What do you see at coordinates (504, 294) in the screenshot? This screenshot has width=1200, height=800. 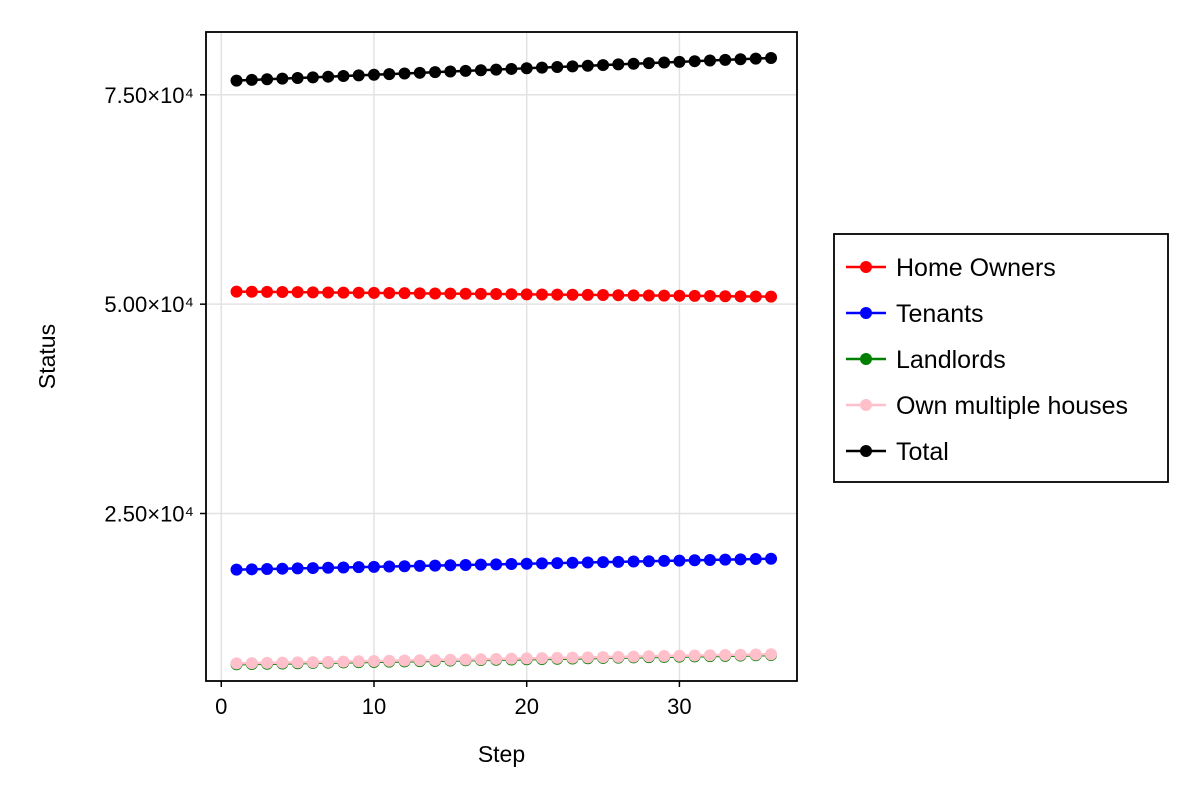 I see `series-home-owners` at bounding box center [504, 294].